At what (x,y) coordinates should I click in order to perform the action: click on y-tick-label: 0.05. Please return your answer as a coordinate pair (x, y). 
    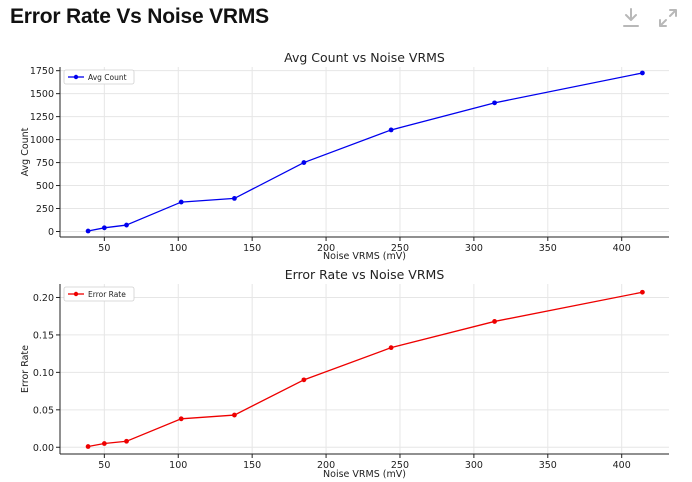
    Looking at the image, I should click on (43, 410).